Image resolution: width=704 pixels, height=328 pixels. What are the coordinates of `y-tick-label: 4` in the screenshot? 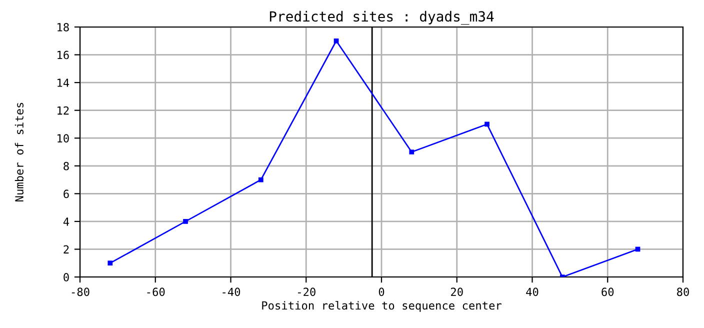 It's located at (66, 222).